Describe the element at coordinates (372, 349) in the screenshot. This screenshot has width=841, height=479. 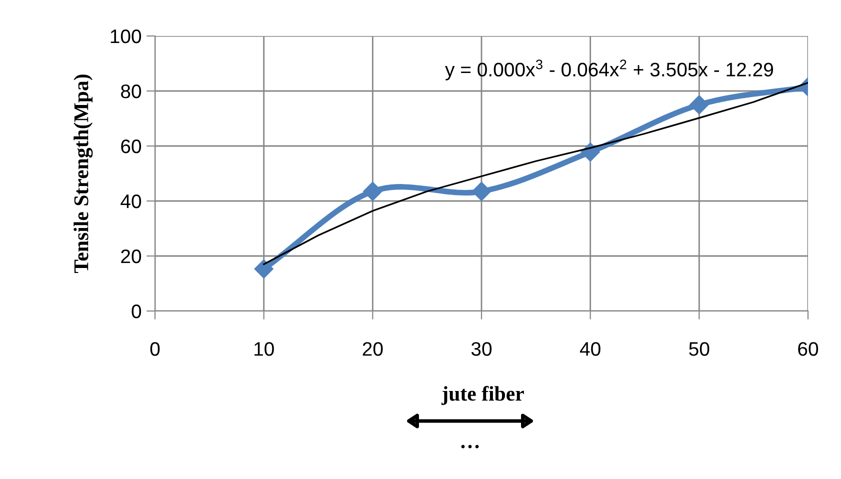
I see `x-tick-label: 20` at that location.